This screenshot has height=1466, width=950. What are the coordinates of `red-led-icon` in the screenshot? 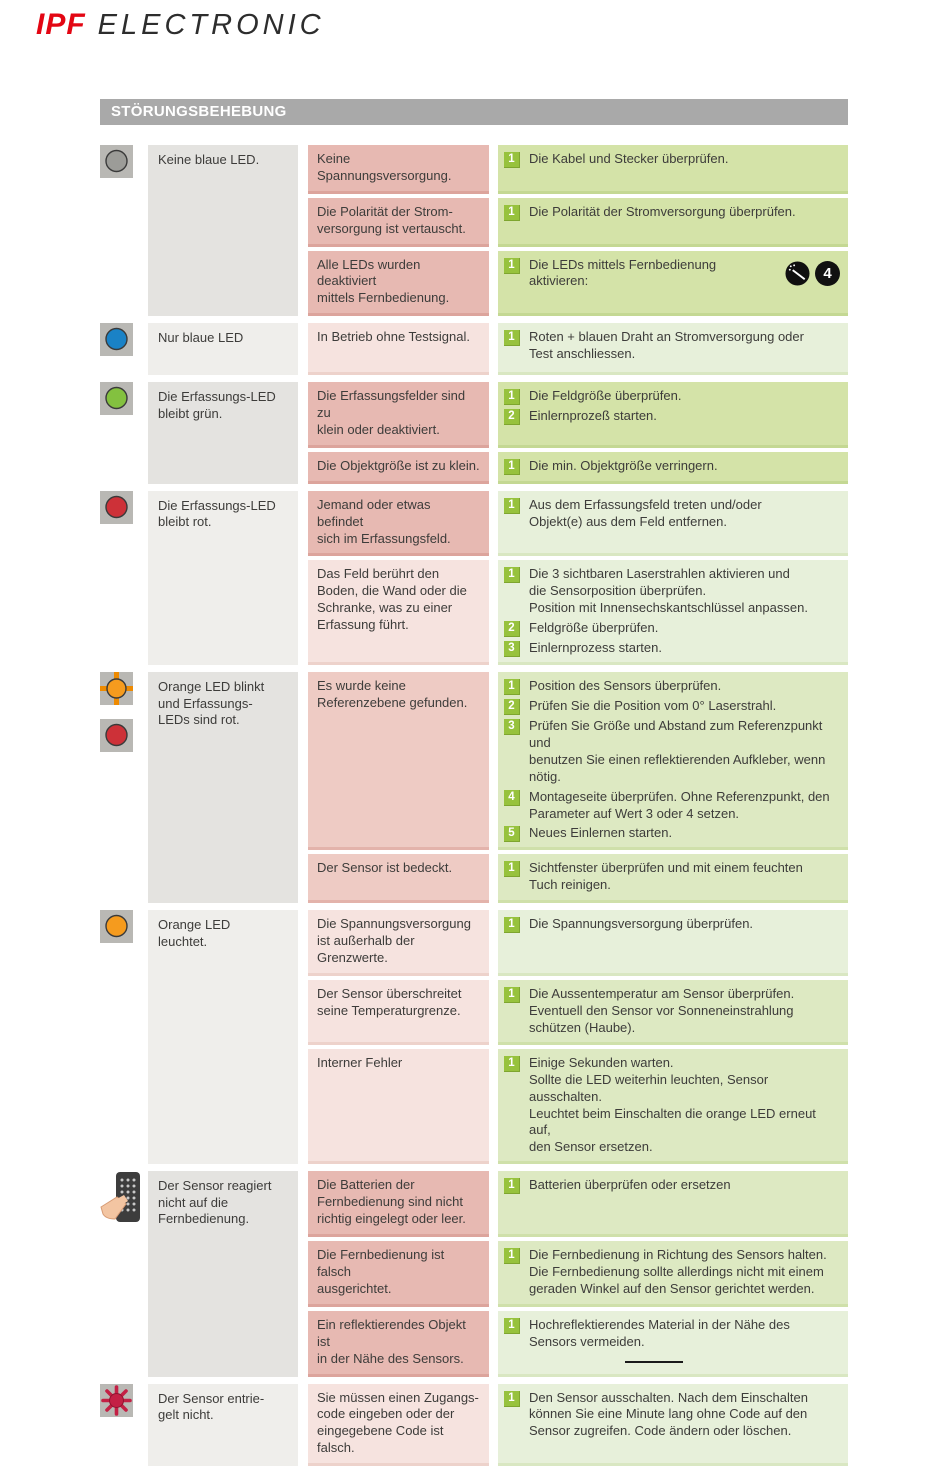 It's located at (116, 738).